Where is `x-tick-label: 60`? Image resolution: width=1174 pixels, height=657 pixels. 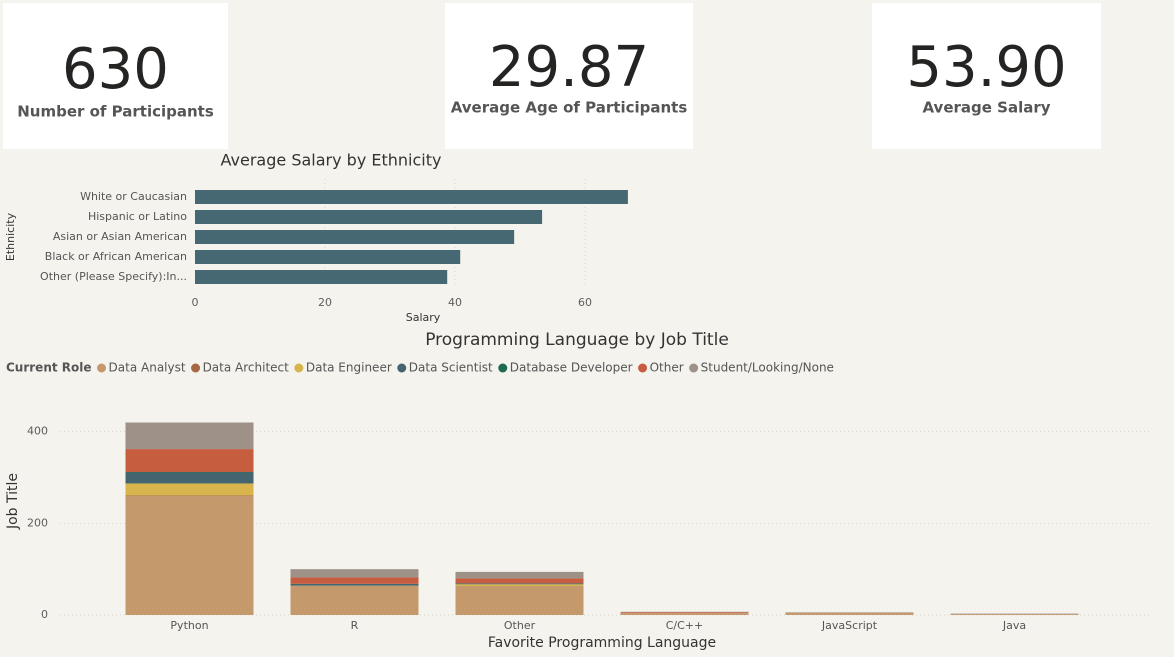 x-tick-label: 60 is located at coordinates (585, 302).